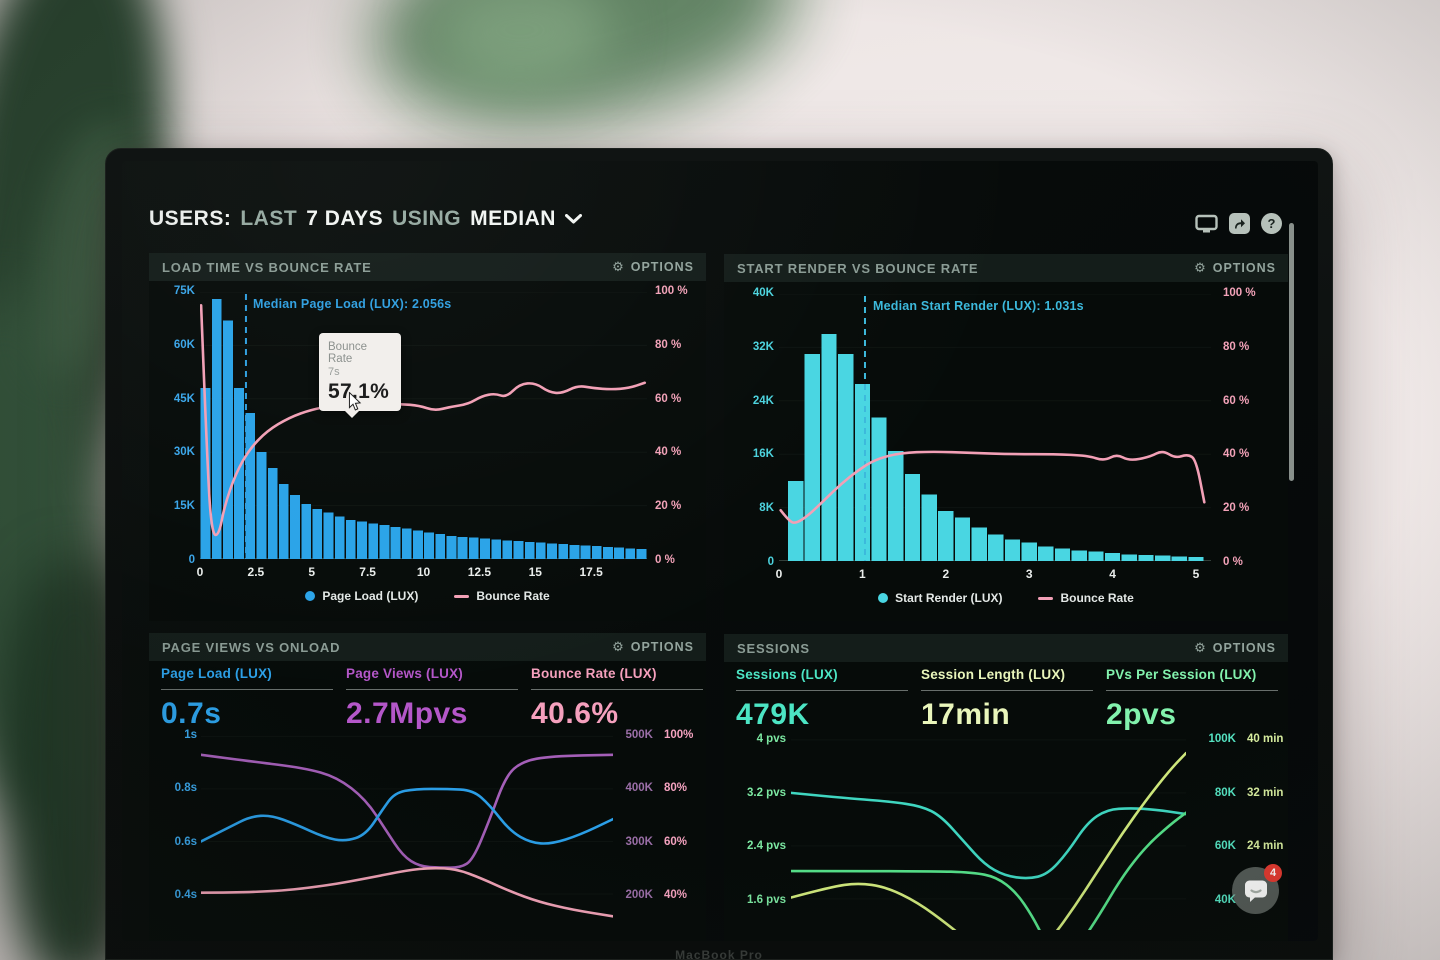 The image size is (1440, 960). I want to click on legend: Start Render (LUX) Bounce Rate, so click(1006, 598).